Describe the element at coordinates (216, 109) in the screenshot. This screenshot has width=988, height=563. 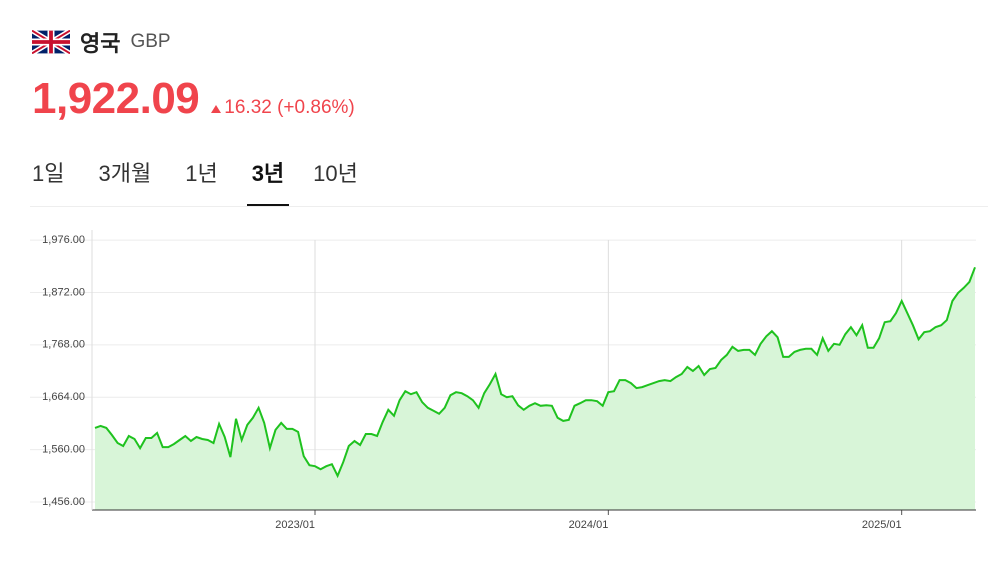
I see `up-arrow` at that location.